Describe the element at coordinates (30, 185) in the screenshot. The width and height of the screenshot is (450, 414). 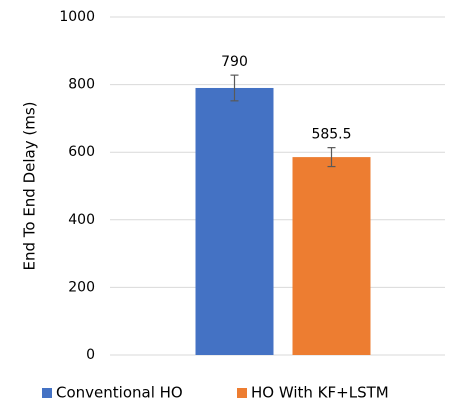
I see `y-axis-label: End To End Delay (ms)` at that location.